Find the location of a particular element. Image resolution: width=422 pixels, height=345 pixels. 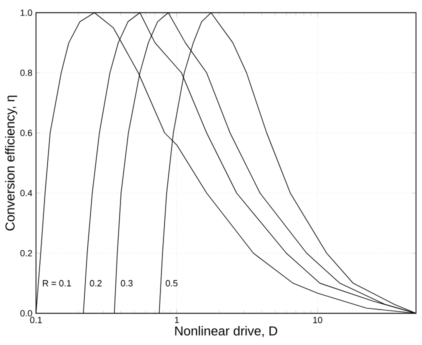

x-tick-label: 10 is located at coordinates (317, 320).